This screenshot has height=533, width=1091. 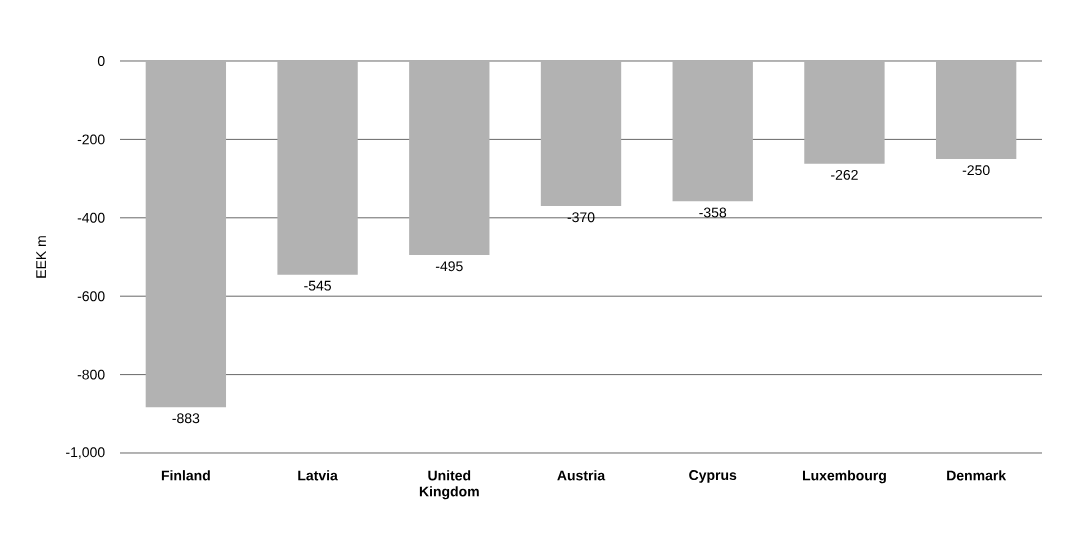 What do you see at coordinates (186, 418) in the screenshot?
I see `data-label: -883` at bounding box center [186, 418].